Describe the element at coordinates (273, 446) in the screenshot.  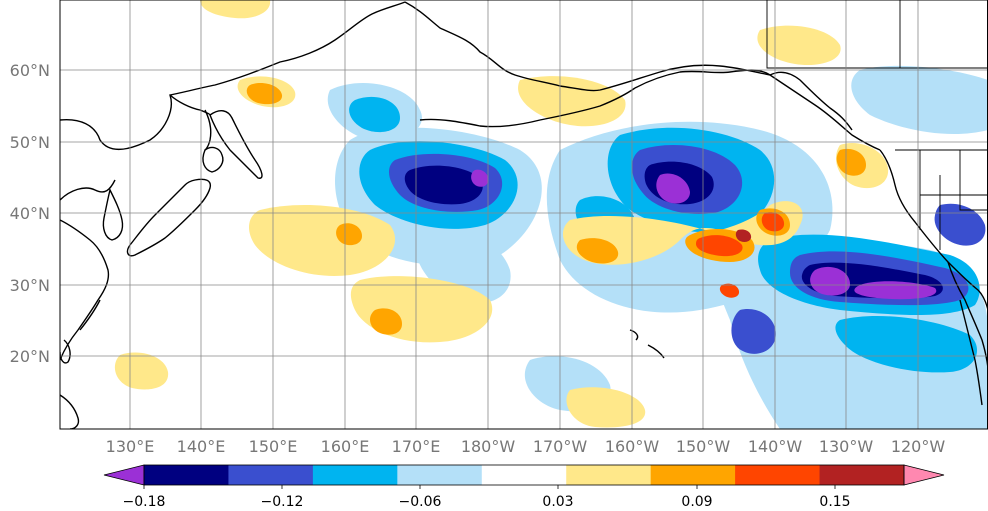
I see `lon-label-150e: 150°E` at that location.